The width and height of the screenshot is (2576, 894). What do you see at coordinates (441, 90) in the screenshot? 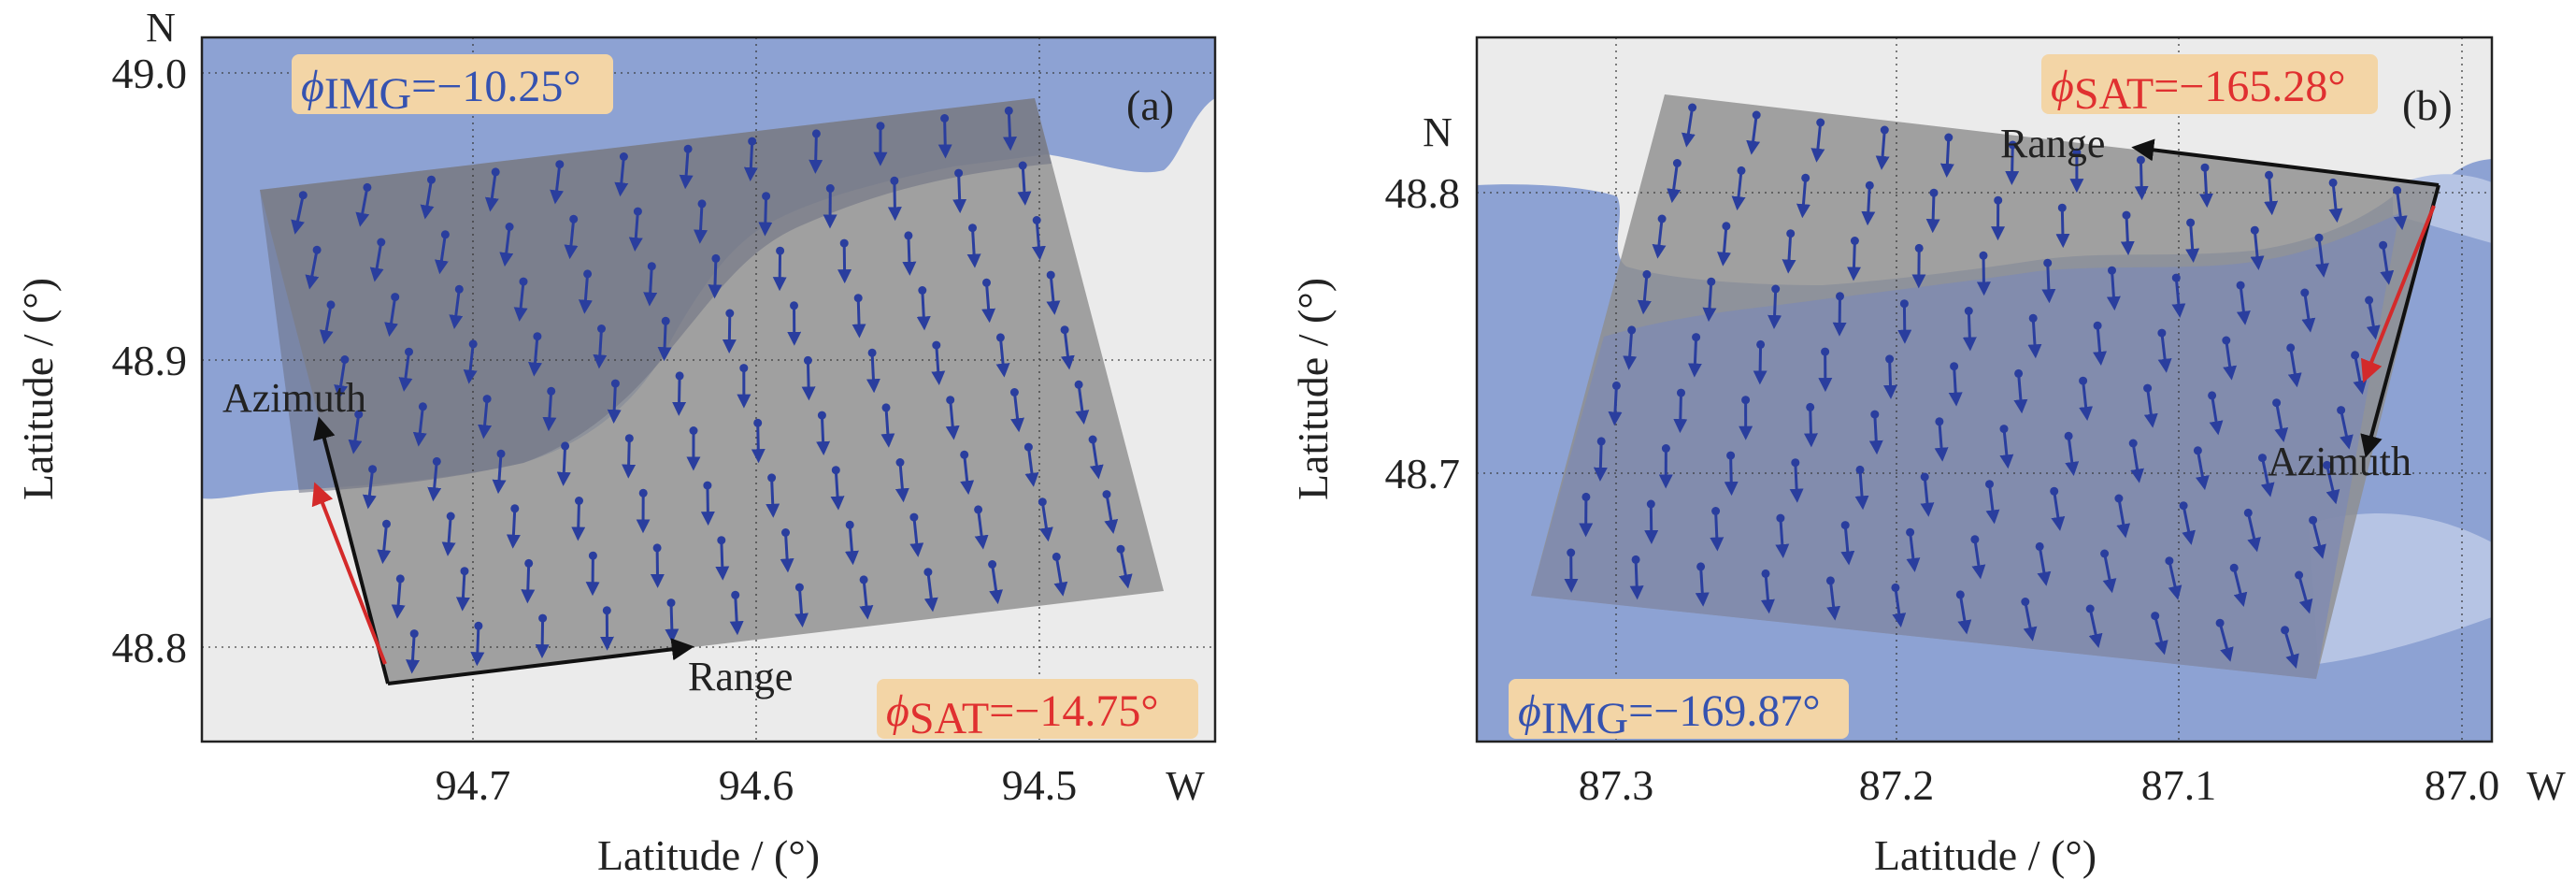
I see `phi-img-annotation: ϕIMG=−10.25°` at bounding box center [441, 90].